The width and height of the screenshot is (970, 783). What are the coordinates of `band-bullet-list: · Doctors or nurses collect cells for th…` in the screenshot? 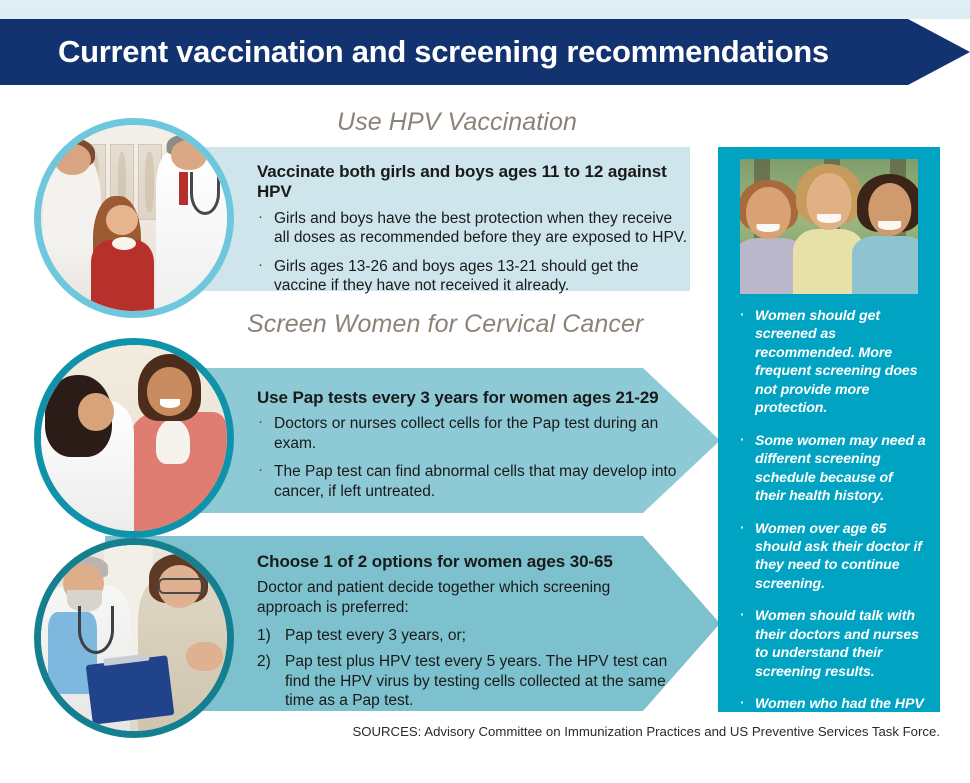 It's located at (477, 457).